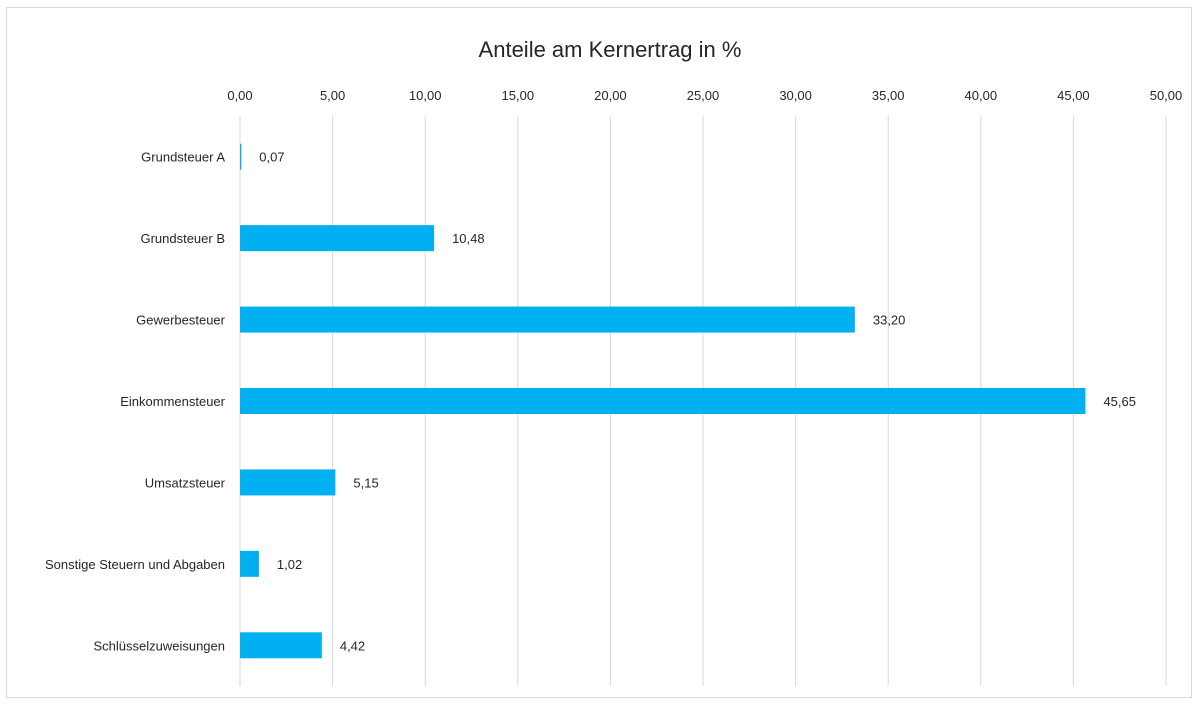 Image resolution: width=1198 pixels, height=704 pixels. I want to click on x-tick-label: 5,00, so click(332, 95).